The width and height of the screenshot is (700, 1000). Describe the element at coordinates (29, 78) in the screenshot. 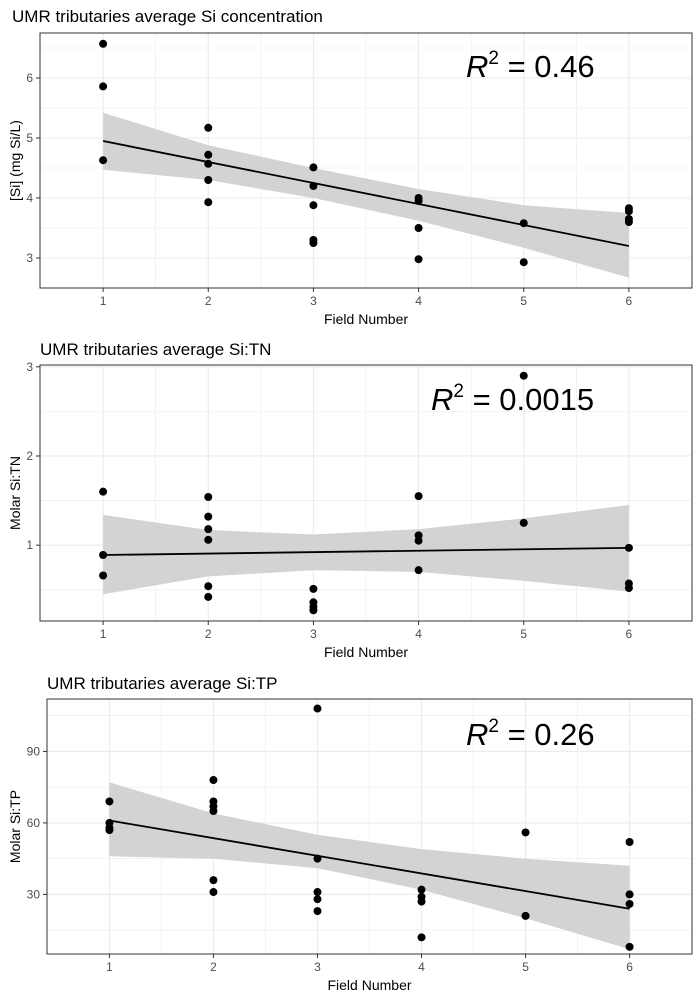

I see `y-tick-label: 6` at that location.